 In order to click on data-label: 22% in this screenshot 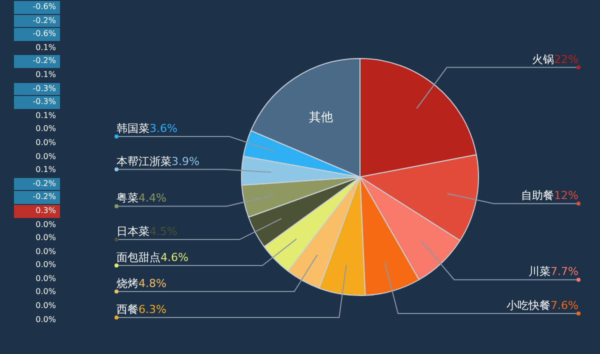, I will do `click(566, 59)`.